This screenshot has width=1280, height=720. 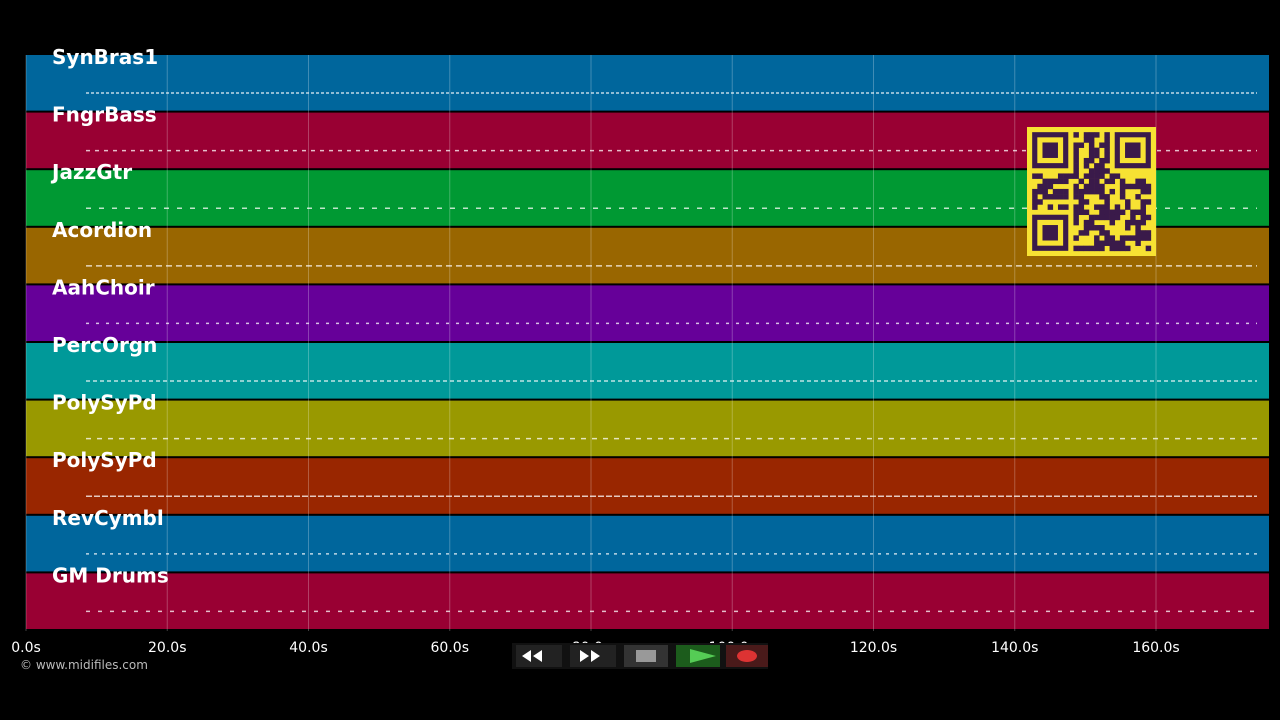 I want to click on tick-label: 160.0s, so click(x=1155, y=648).